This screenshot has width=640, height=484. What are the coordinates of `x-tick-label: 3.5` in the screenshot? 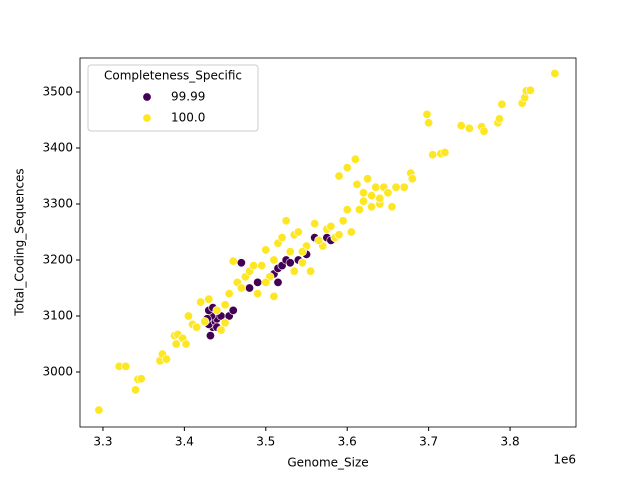 It's located at (265, 442).